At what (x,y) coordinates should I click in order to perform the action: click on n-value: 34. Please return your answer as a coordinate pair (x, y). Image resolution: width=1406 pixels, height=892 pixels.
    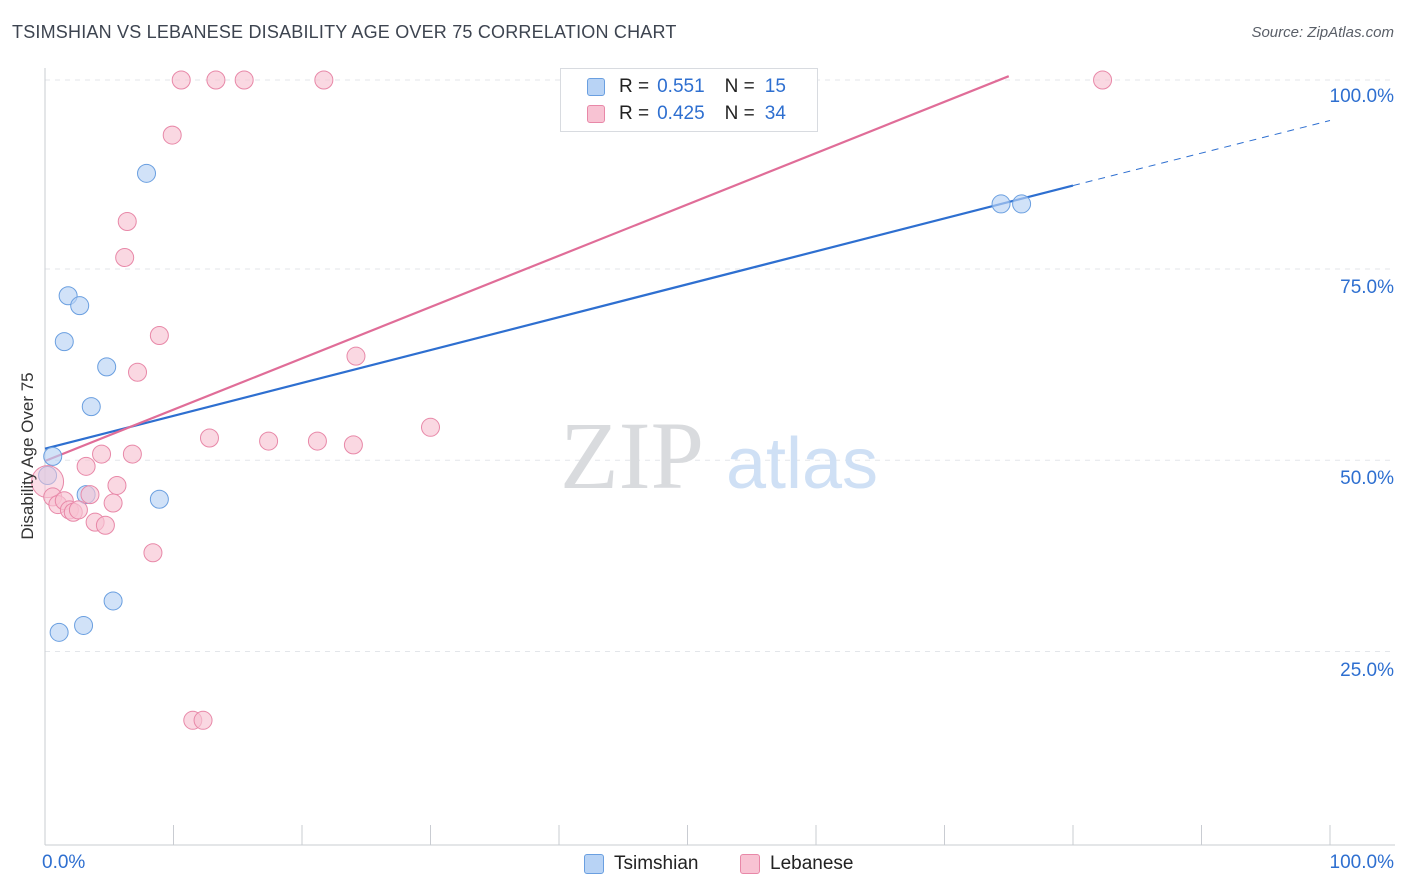
    Looking at the image, I should click on (775, 113).